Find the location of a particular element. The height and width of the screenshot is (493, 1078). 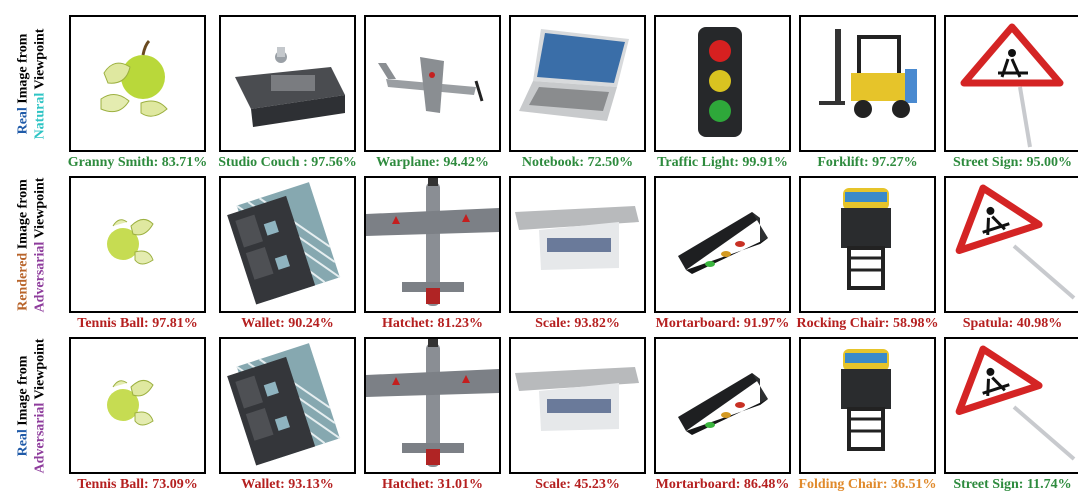

row-label-word: Natural is located at coordinates (40, 115).